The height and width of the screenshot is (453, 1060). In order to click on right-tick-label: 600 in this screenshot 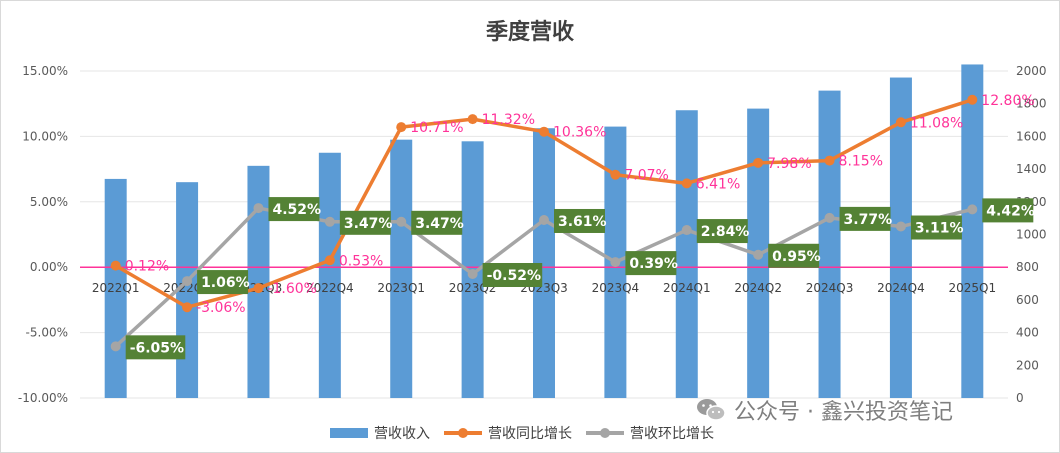, I will do `click(1027, 300)`.